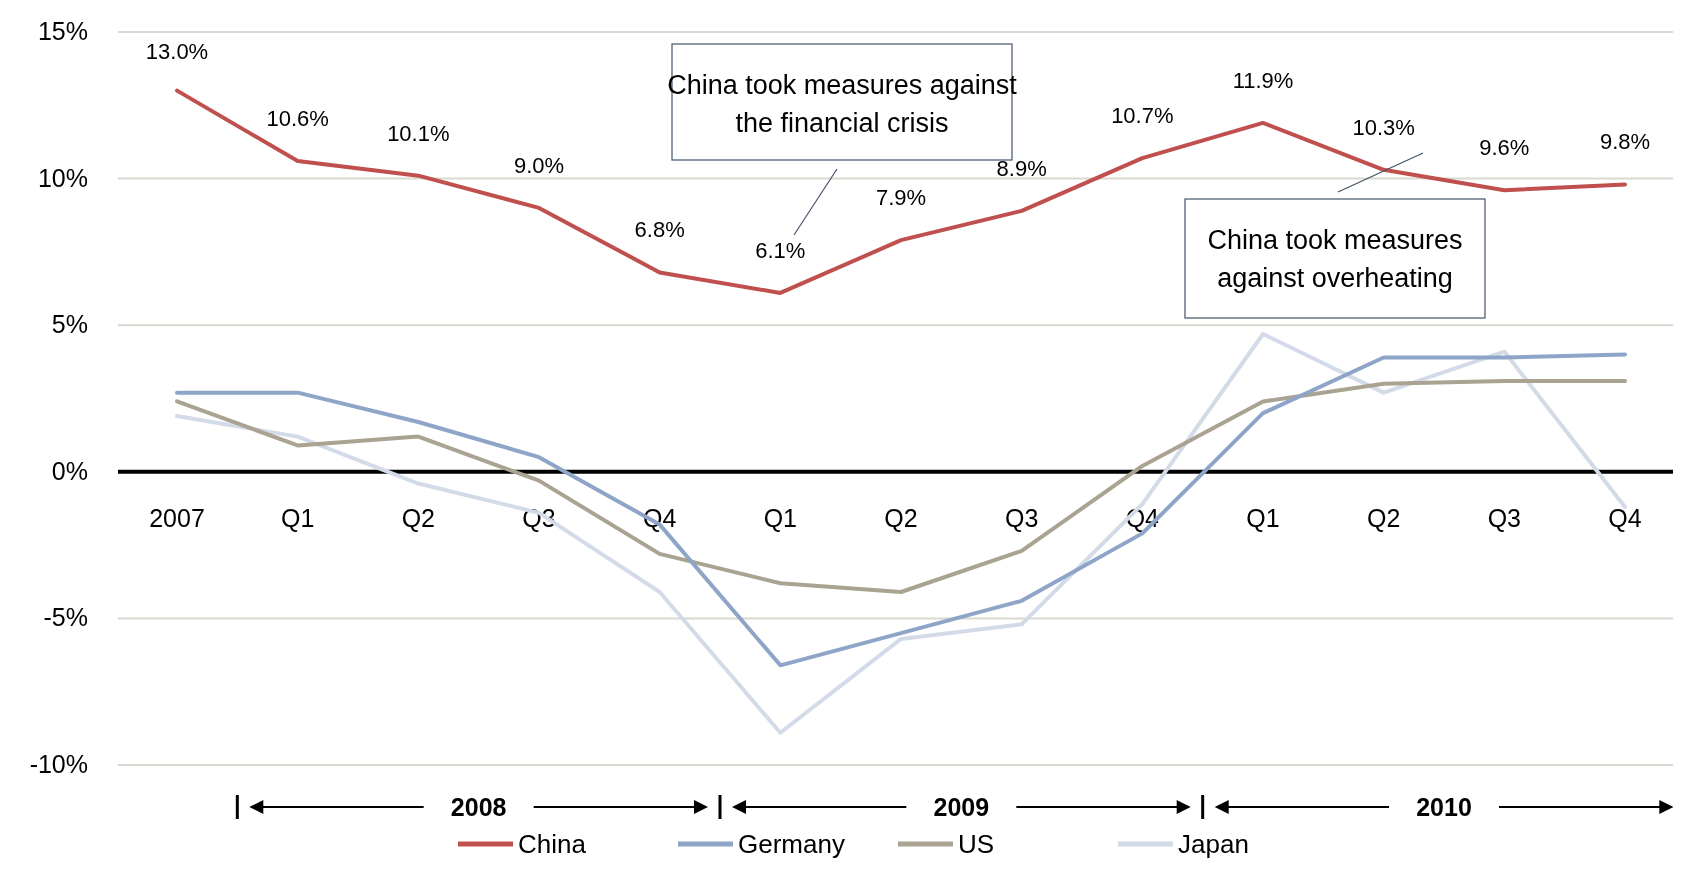  Describe the element at coordinates (659, 230) in the screenshot. I see `data-label: 6.8%` at that location.